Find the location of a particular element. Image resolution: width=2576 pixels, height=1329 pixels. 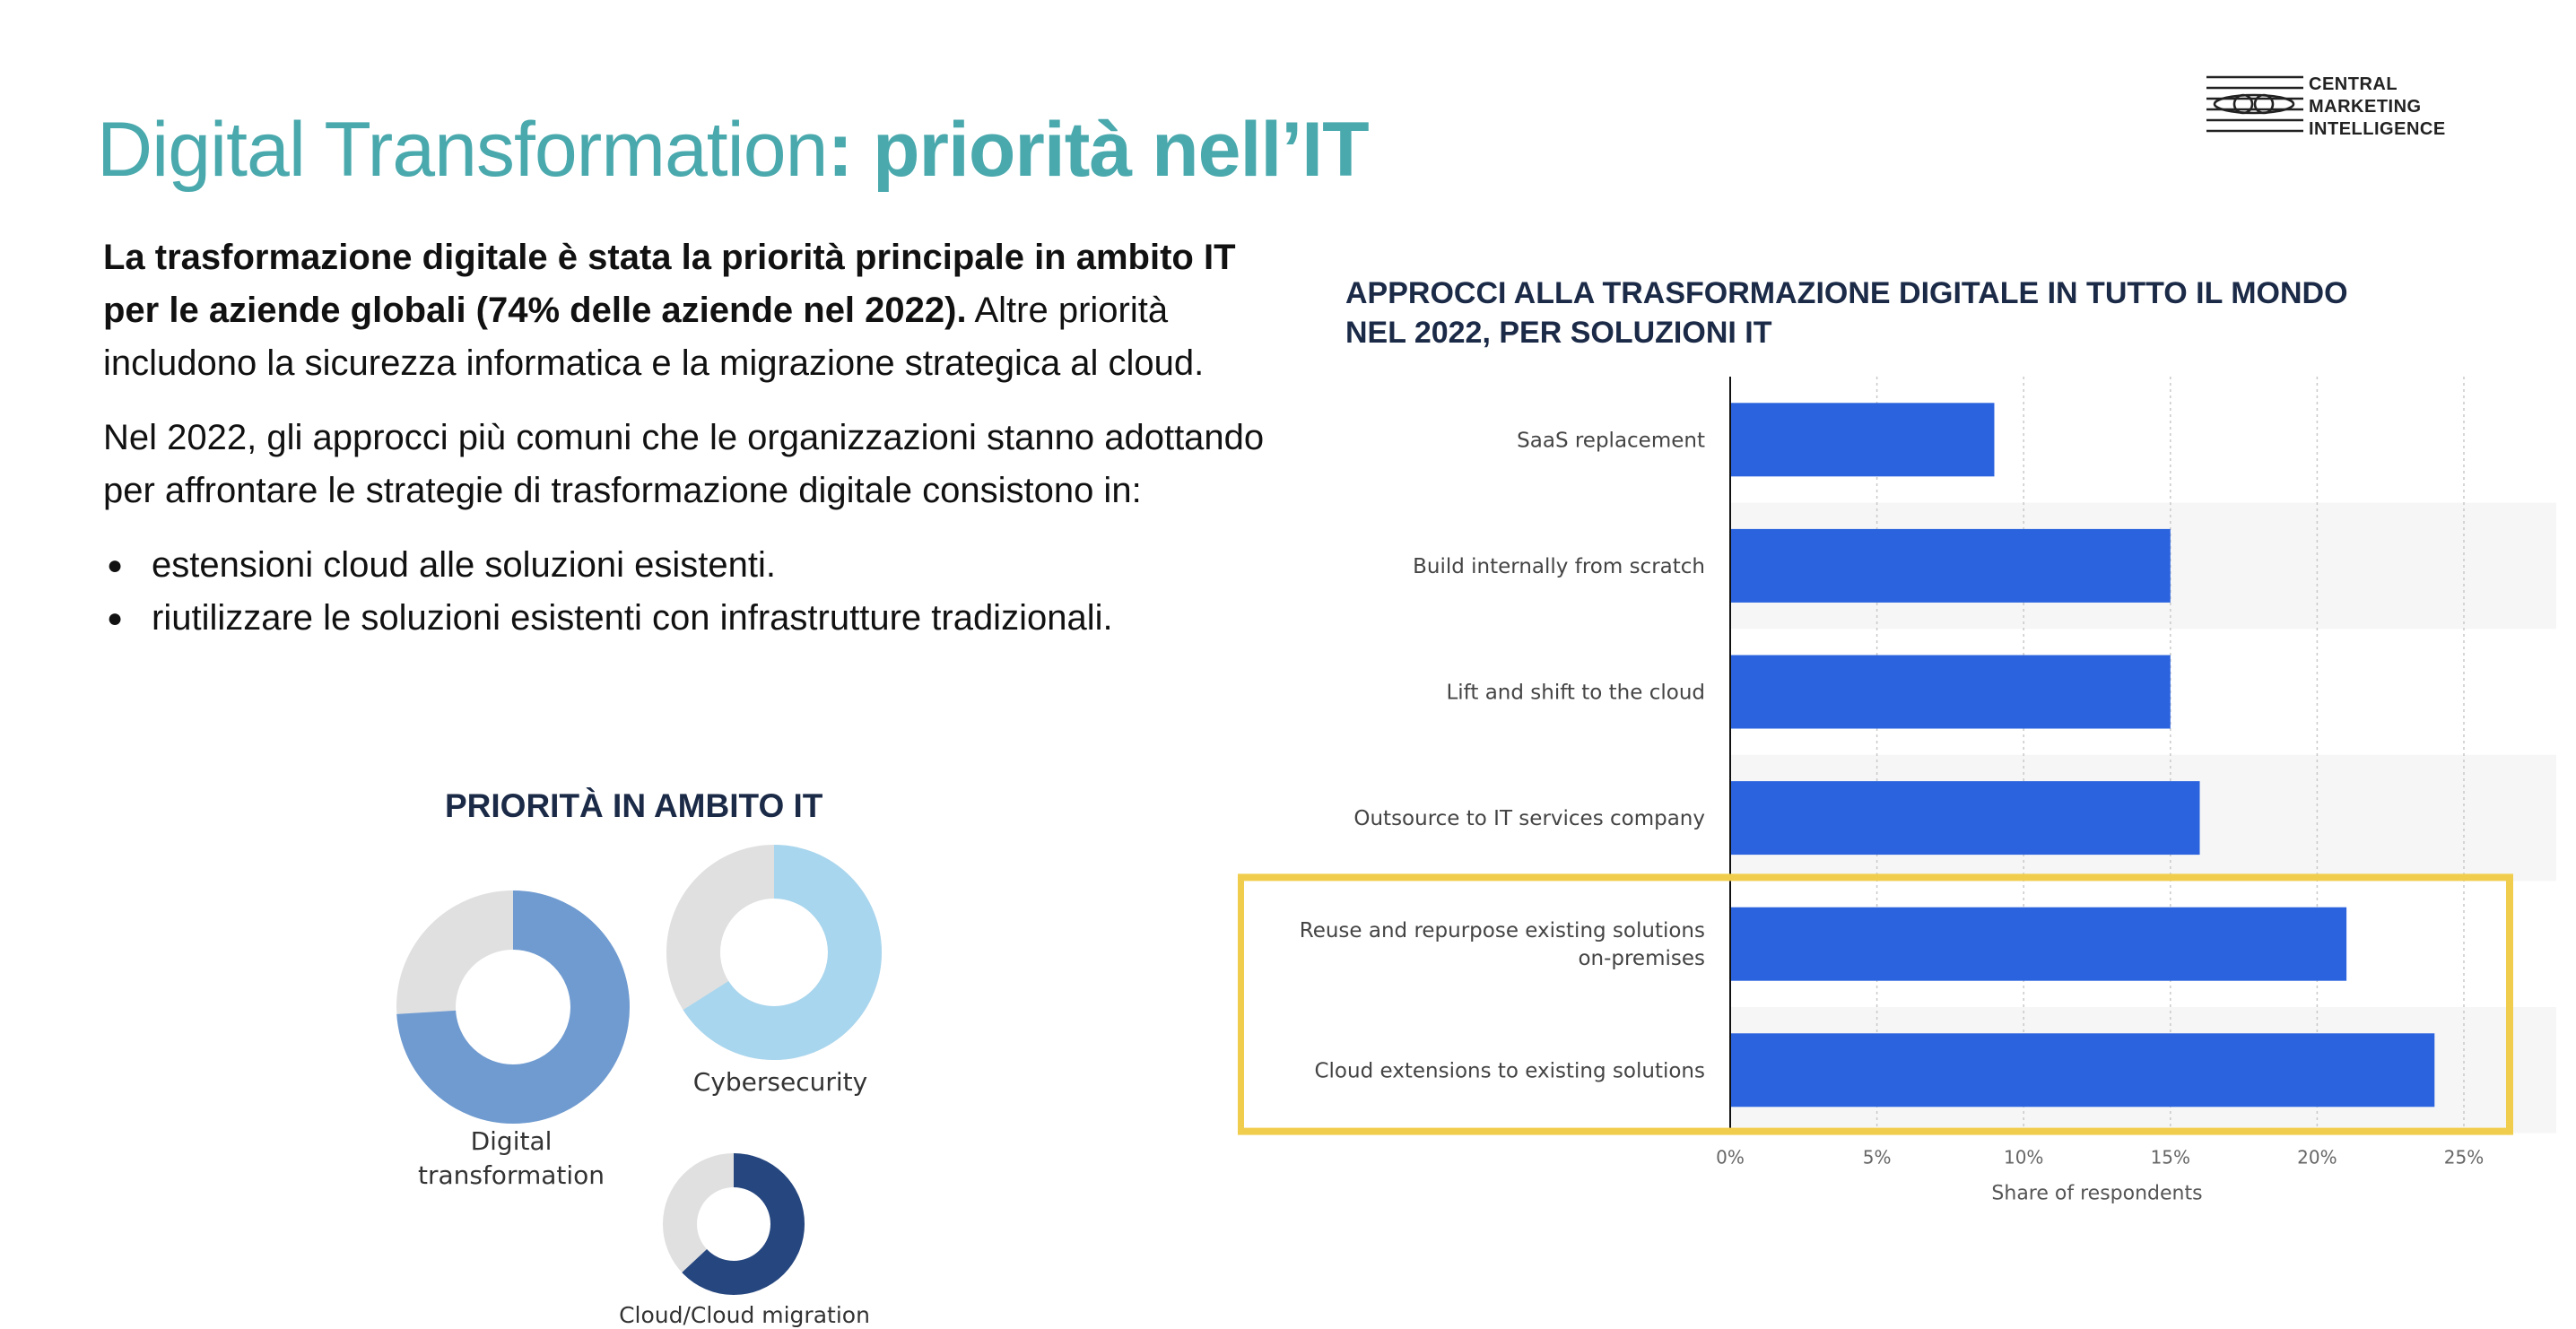

category-label: SaaS replacement is located at coordinates (1611, 440).